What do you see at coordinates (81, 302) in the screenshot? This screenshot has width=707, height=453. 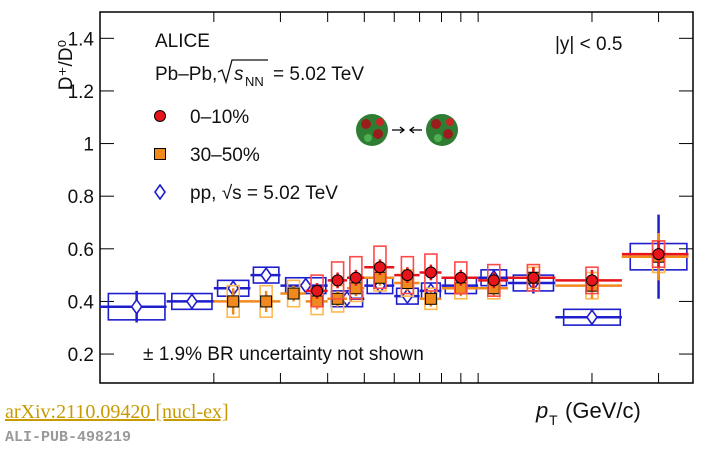 I see `y-tick-label: 0.4` at bounding box center [81, 302].